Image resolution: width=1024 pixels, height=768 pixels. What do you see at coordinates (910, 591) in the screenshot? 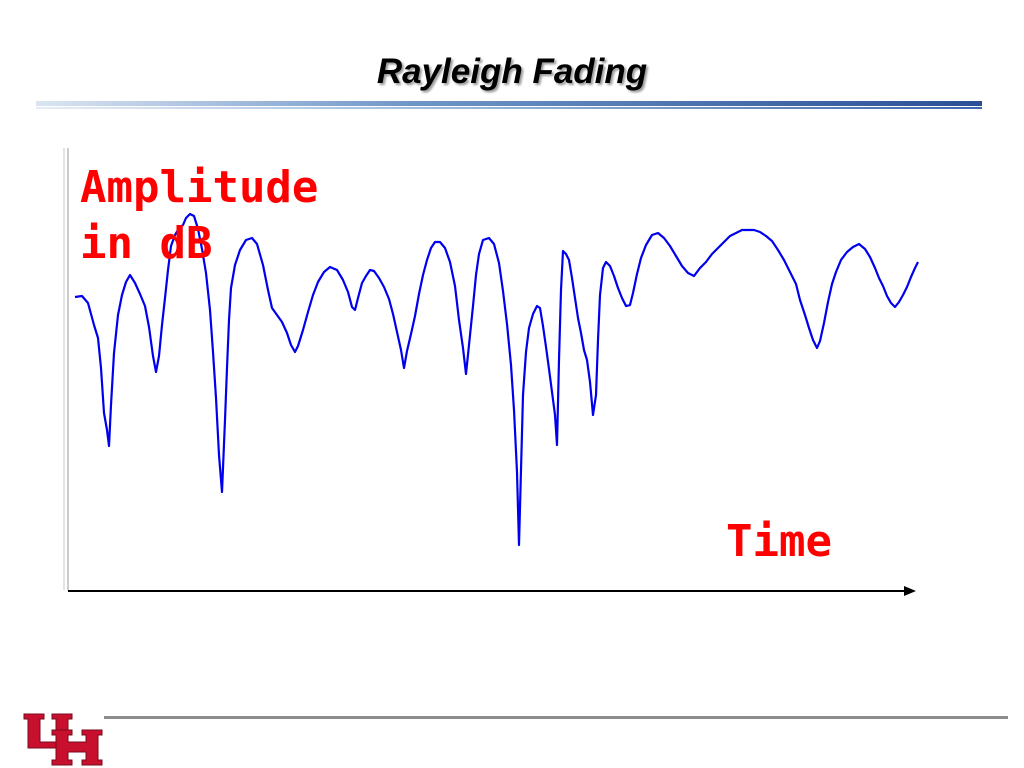
I see `time-axis-arrowhead` at bounding box center [910, 591].